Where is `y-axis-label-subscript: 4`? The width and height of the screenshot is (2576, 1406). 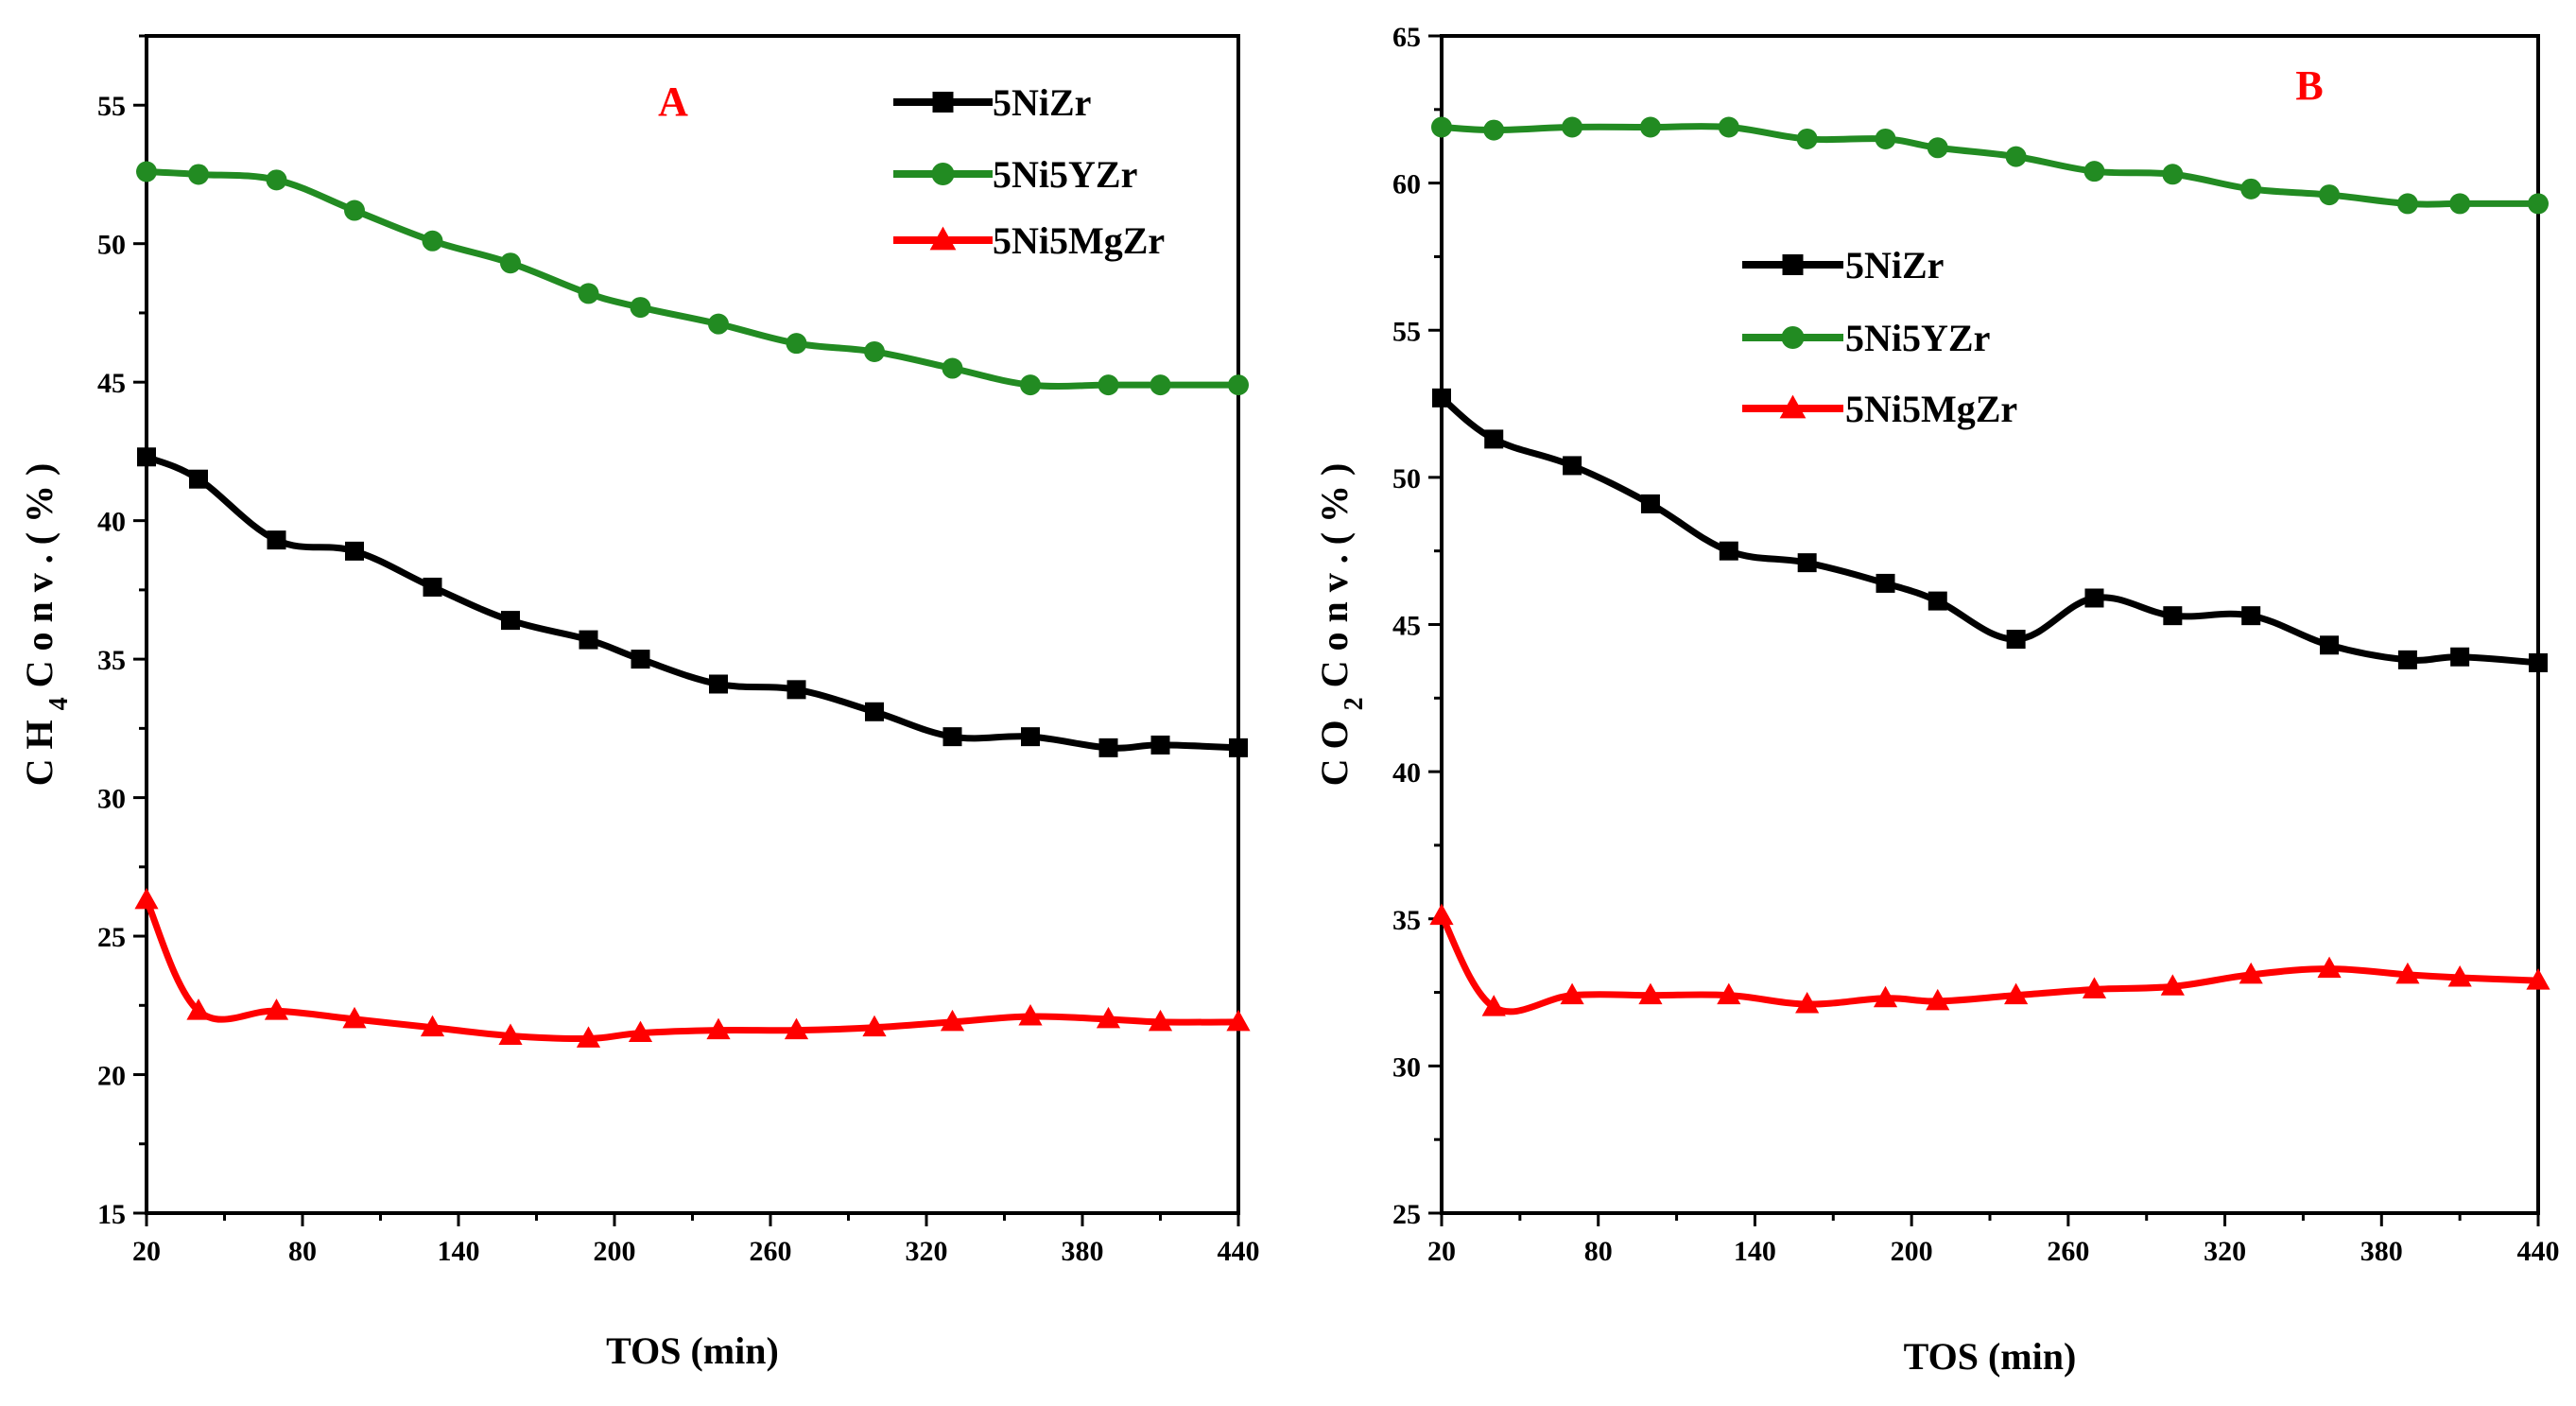
y-axis-label-subscript: 4 is located at coordinates (59, 703).